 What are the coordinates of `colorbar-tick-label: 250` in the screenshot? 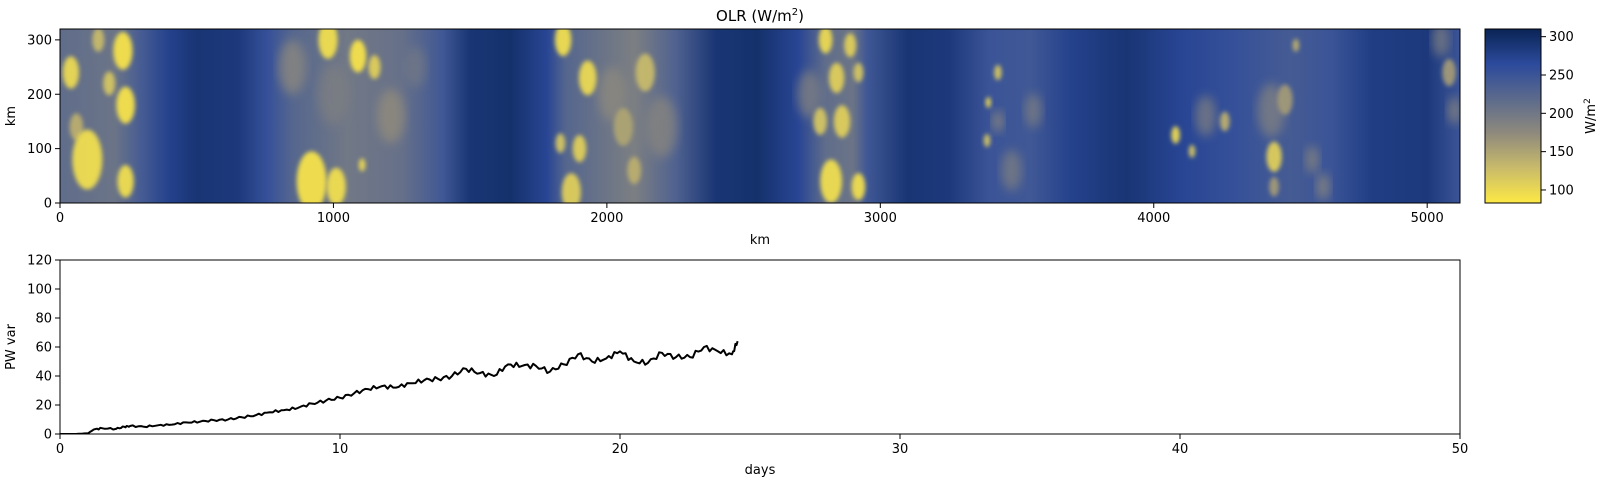 It's located at (1561, 75).